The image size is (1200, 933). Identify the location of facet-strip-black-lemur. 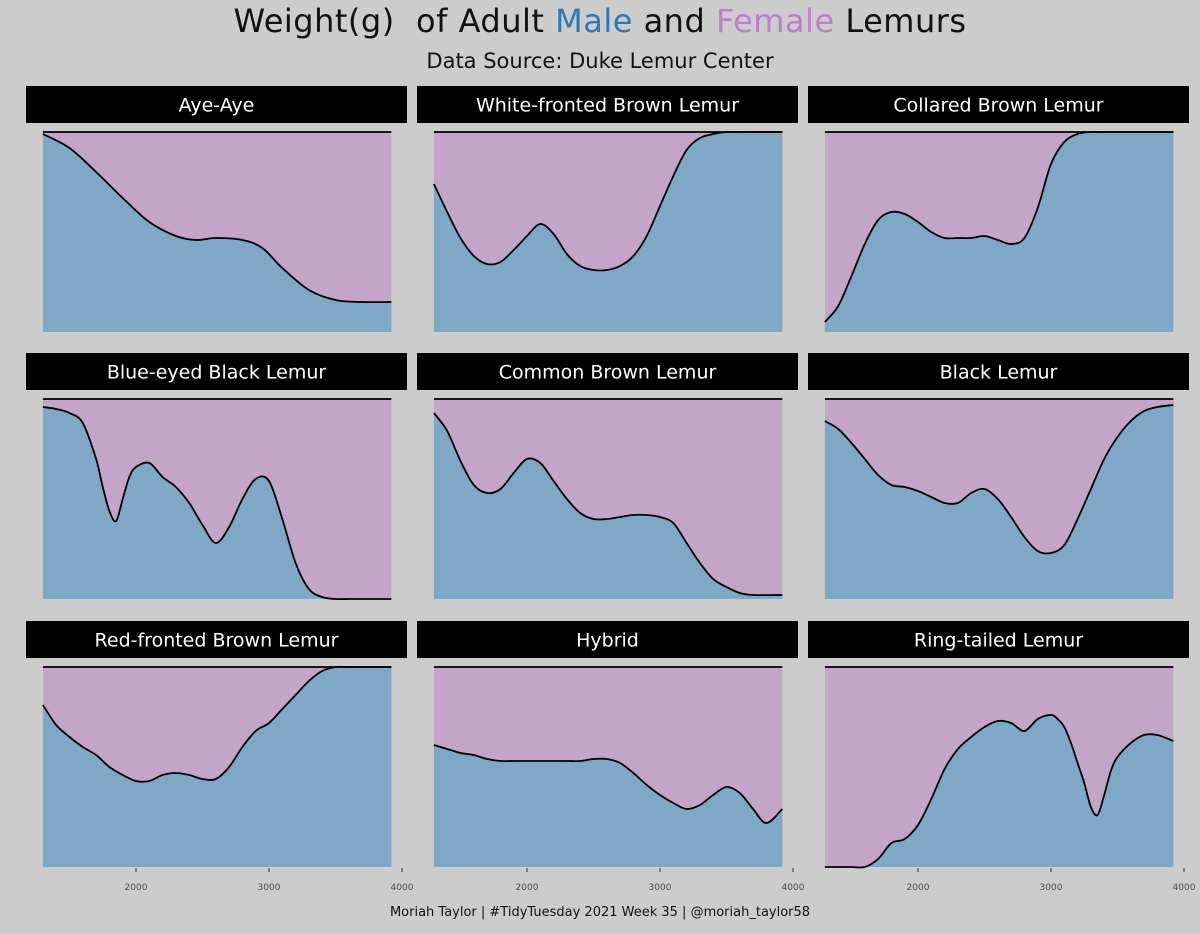
(998, 371).